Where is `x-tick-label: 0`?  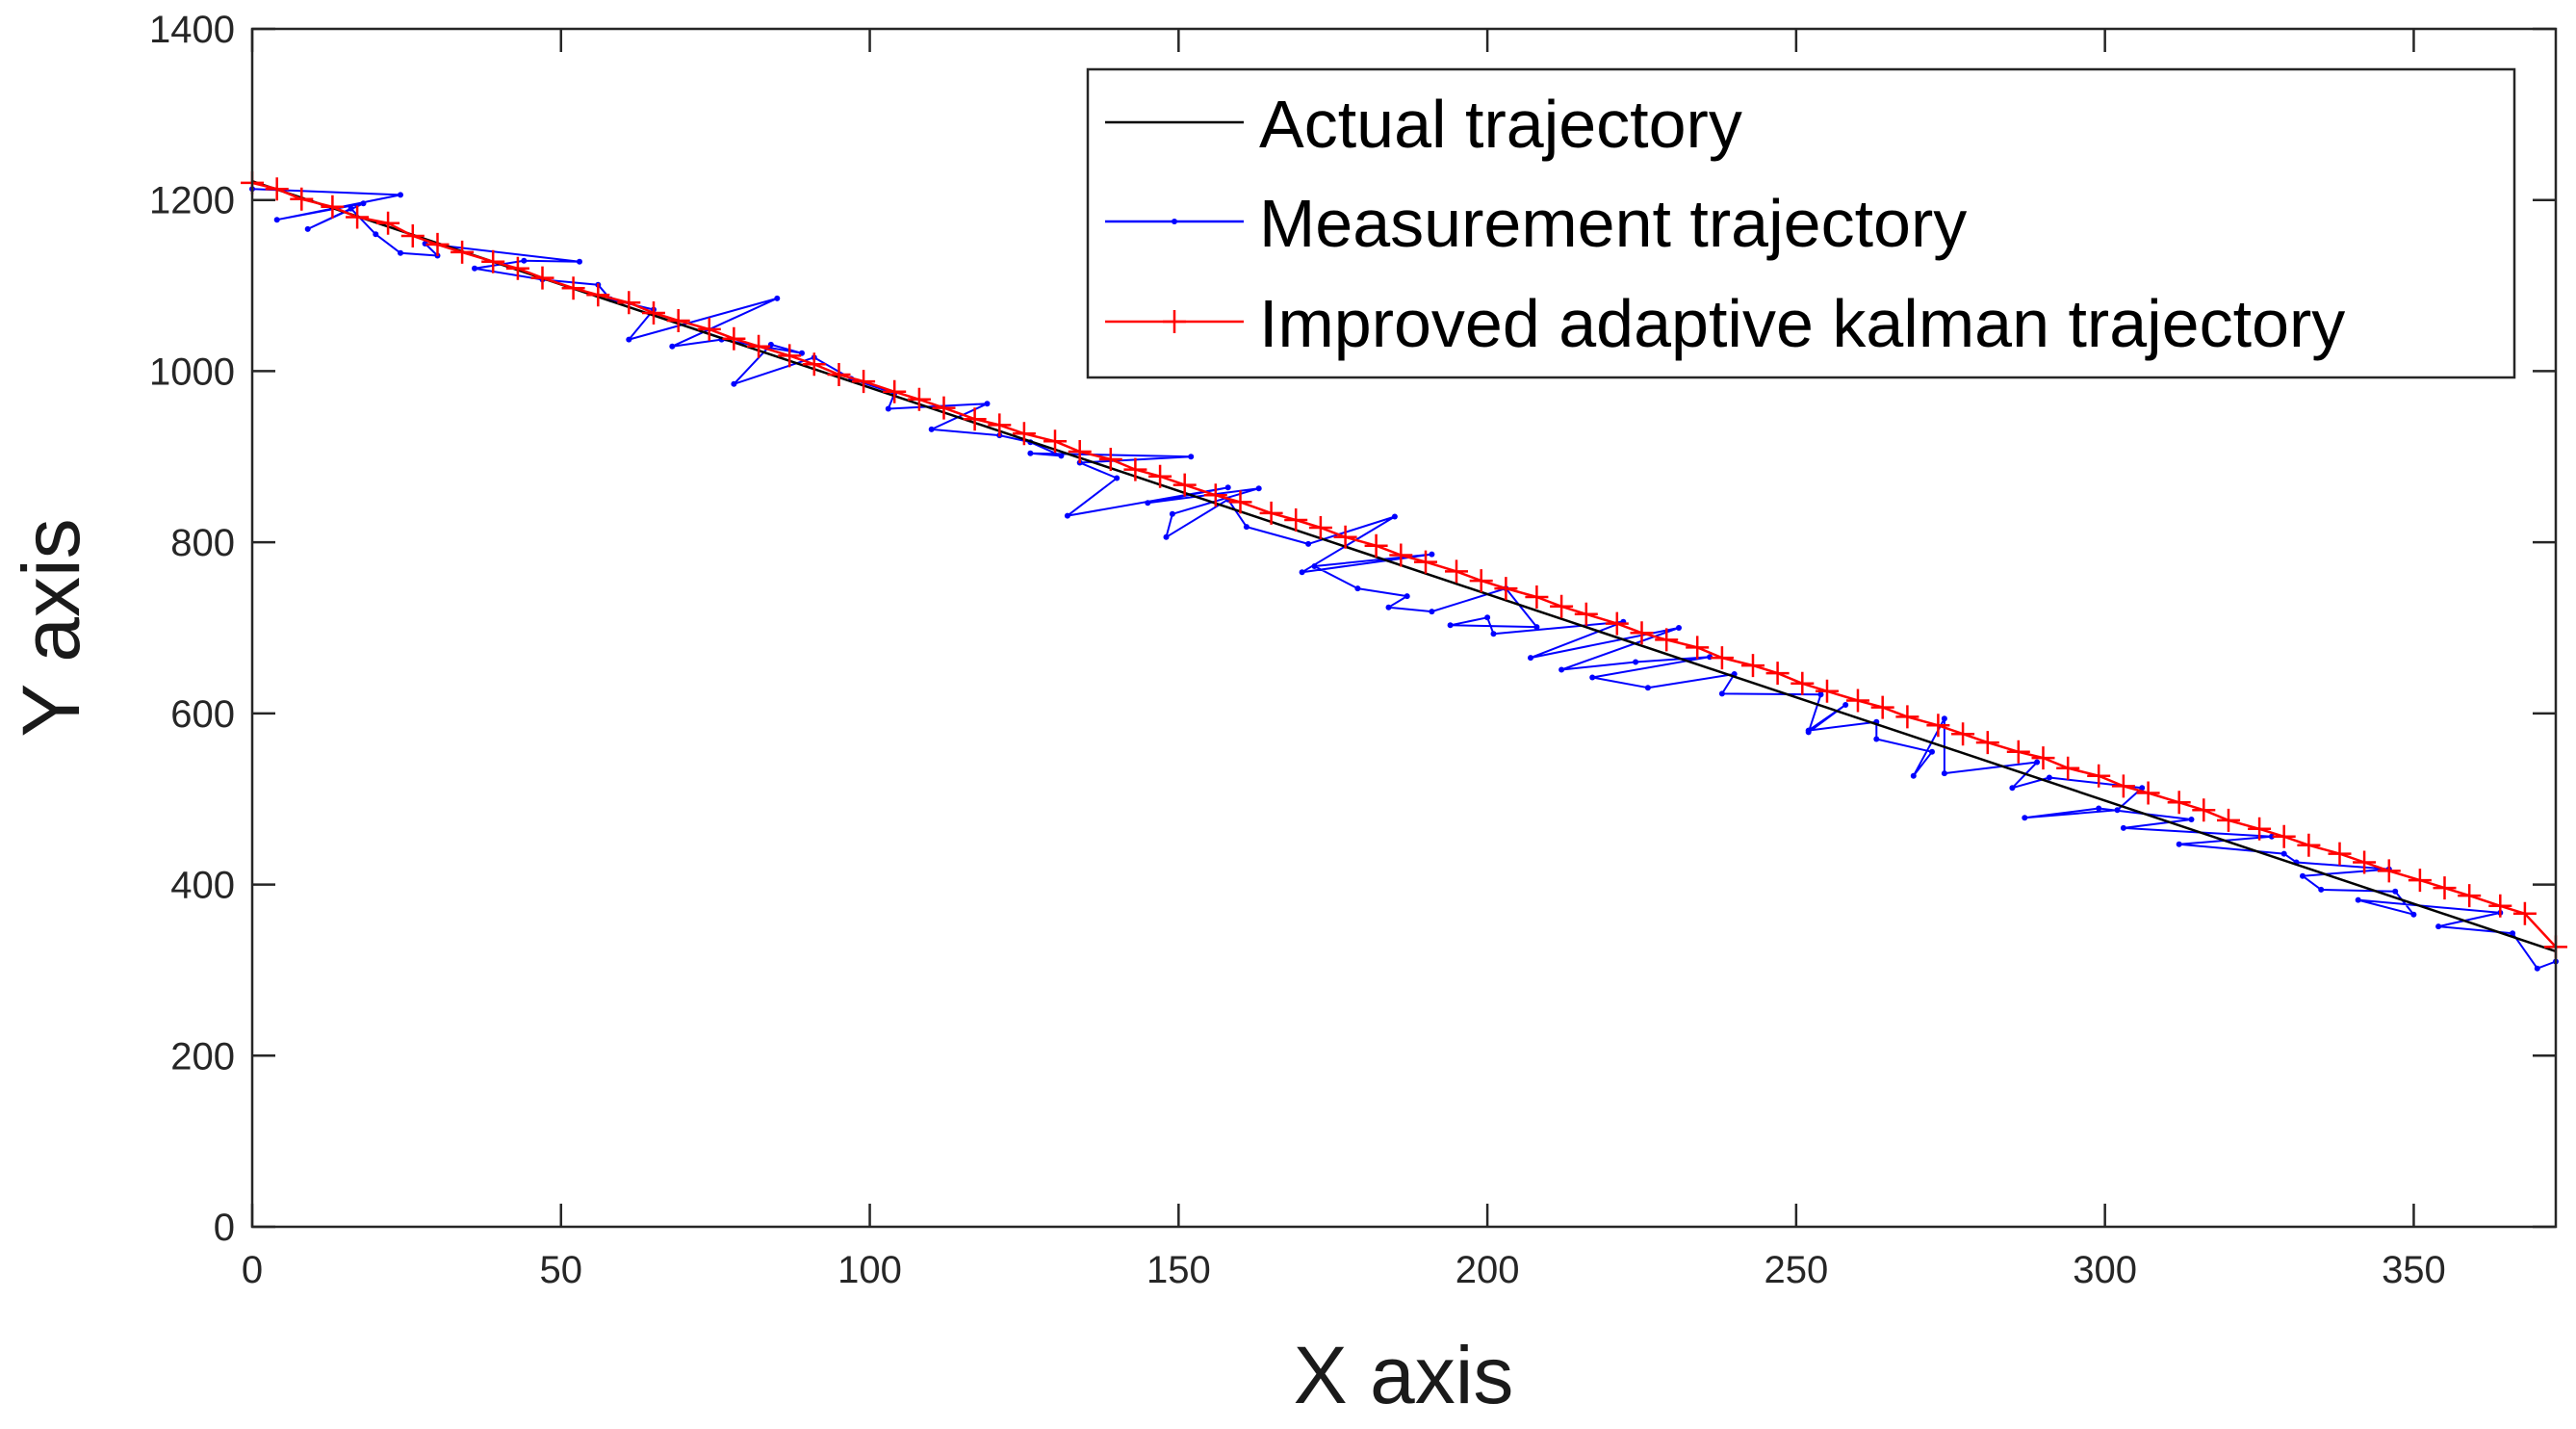
x-tick-label: 0 is located at coordinates (253, 1270).